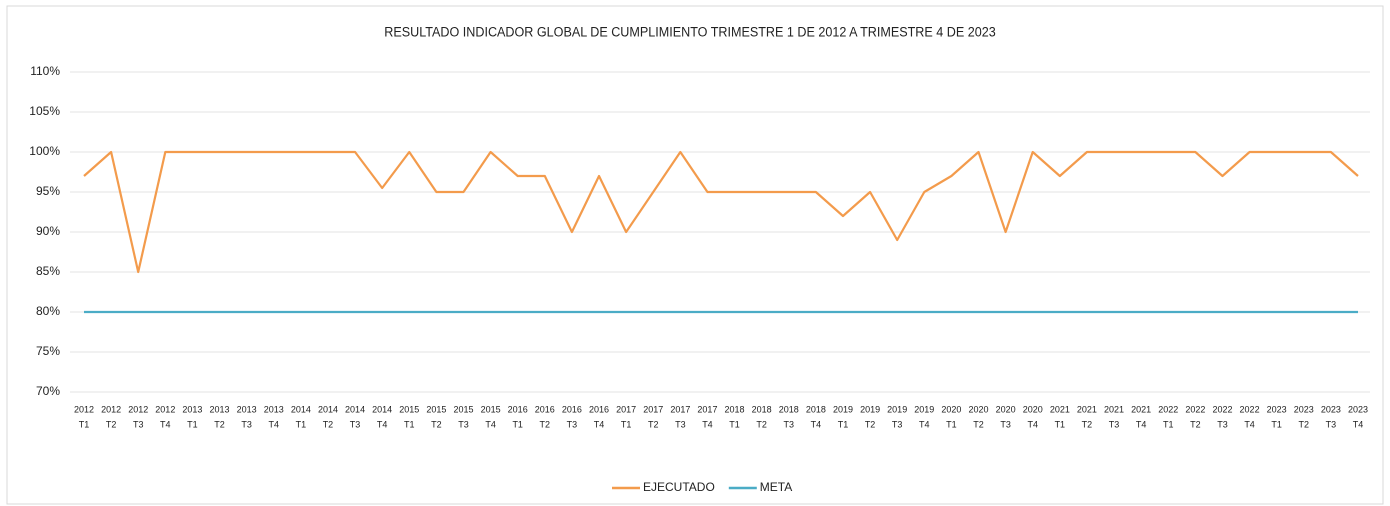  I want to click on y-tick-label: 90%, so click(48, 231).